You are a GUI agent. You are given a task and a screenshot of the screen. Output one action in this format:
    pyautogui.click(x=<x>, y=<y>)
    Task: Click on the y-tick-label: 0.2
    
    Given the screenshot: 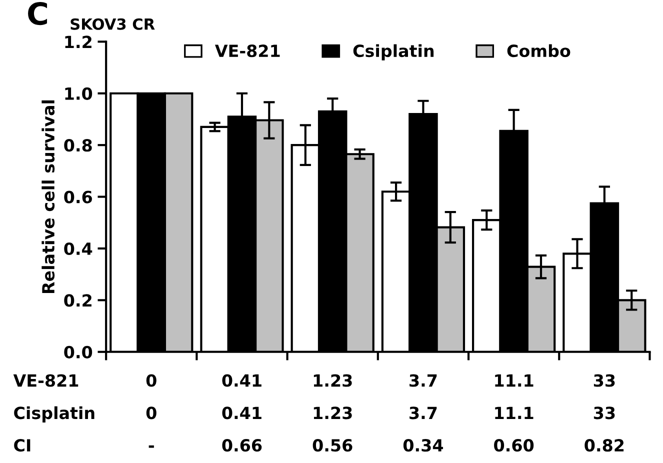 What is the action you would take?
    pyautogui.click(x=78, y=300)
    